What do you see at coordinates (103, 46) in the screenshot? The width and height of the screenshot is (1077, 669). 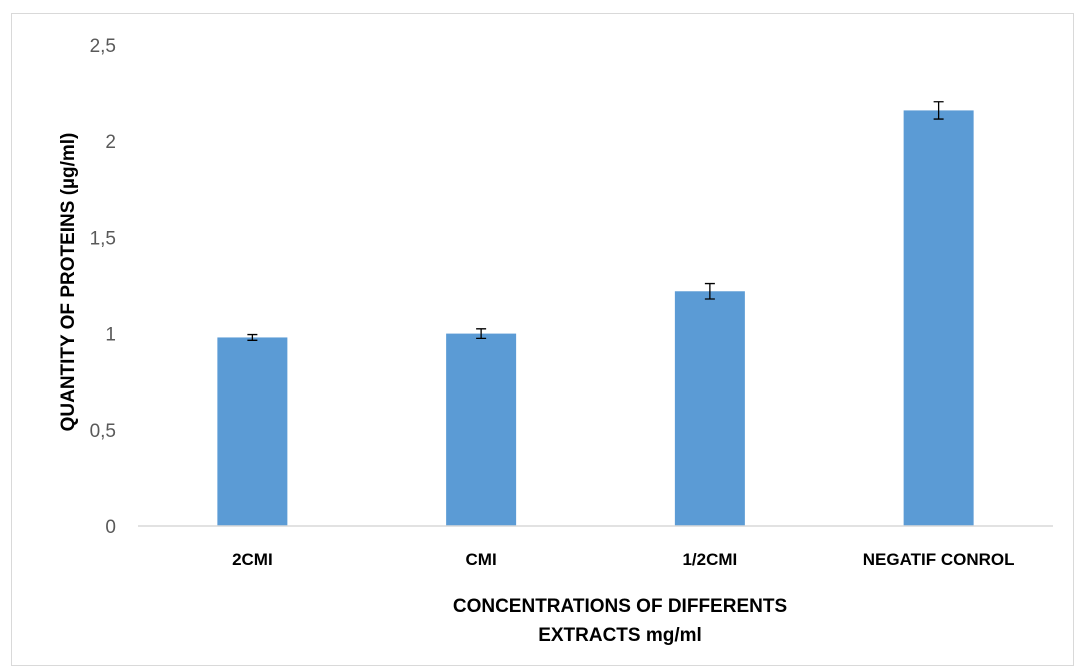 I see `y-tick-label: 2,5` at bounding box center [103, 46].